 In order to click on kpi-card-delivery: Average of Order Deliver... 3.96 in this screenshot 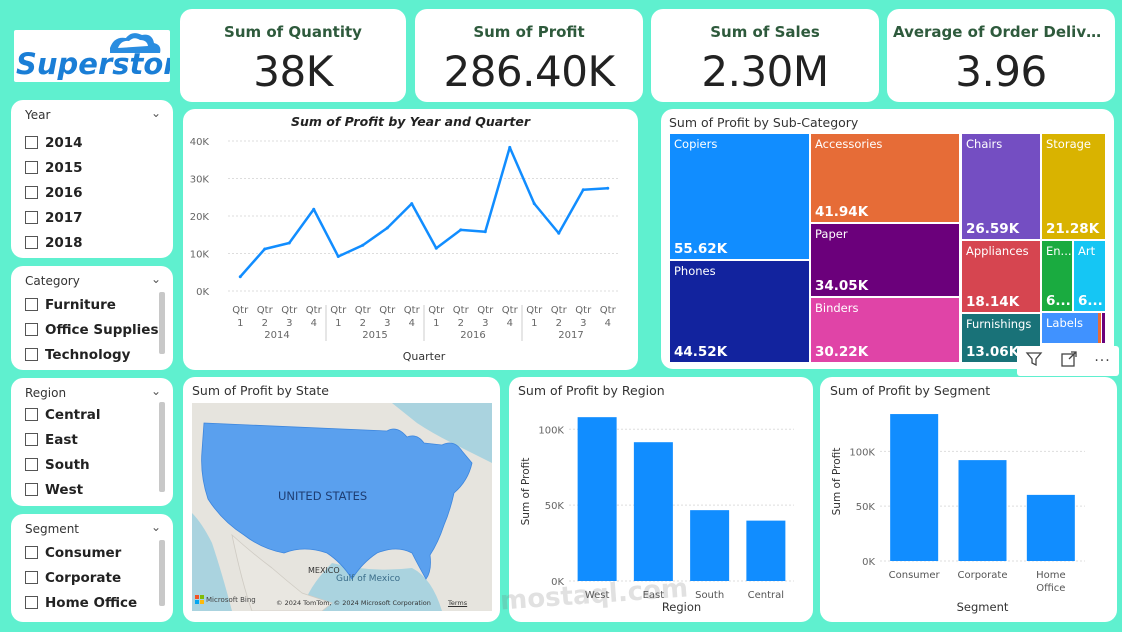, I will do `click(1001, 55)`.